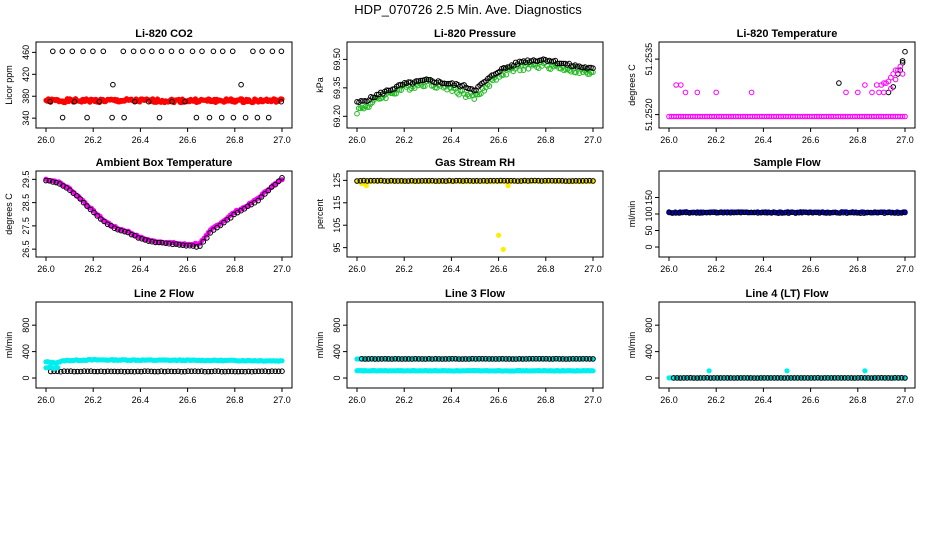 The height and width of the screenshot is (540, 936). I want to click on chart-title: Li-820 Pressure, so click(475, 34).